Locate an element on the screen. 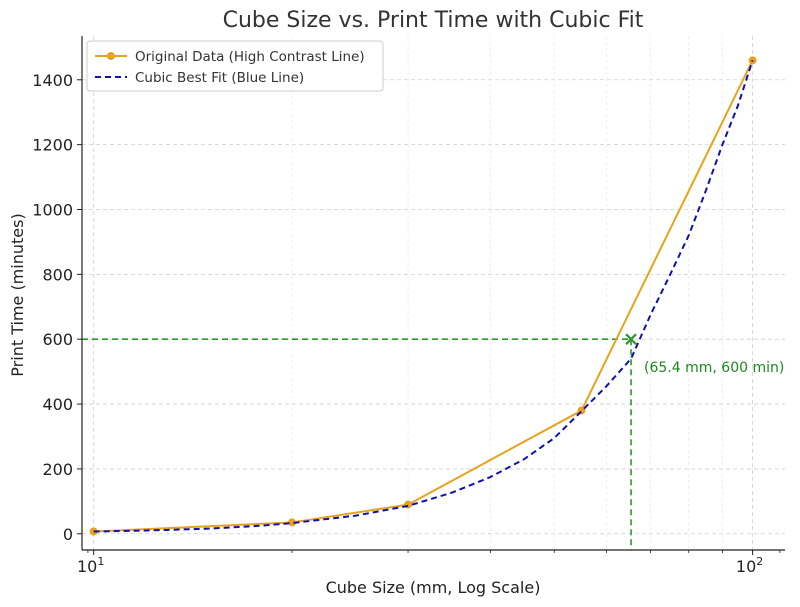 The width and height of the screenshot is (800, 607). y-tick-label: 0 is located at coordinates (68, 534).